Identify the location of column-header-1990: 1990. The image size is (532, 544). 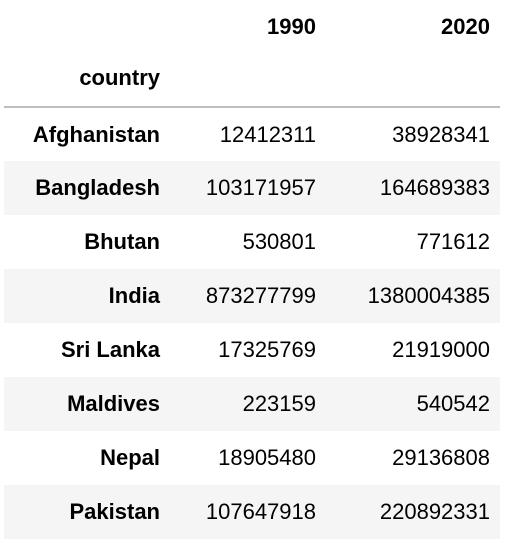
(291, 26).